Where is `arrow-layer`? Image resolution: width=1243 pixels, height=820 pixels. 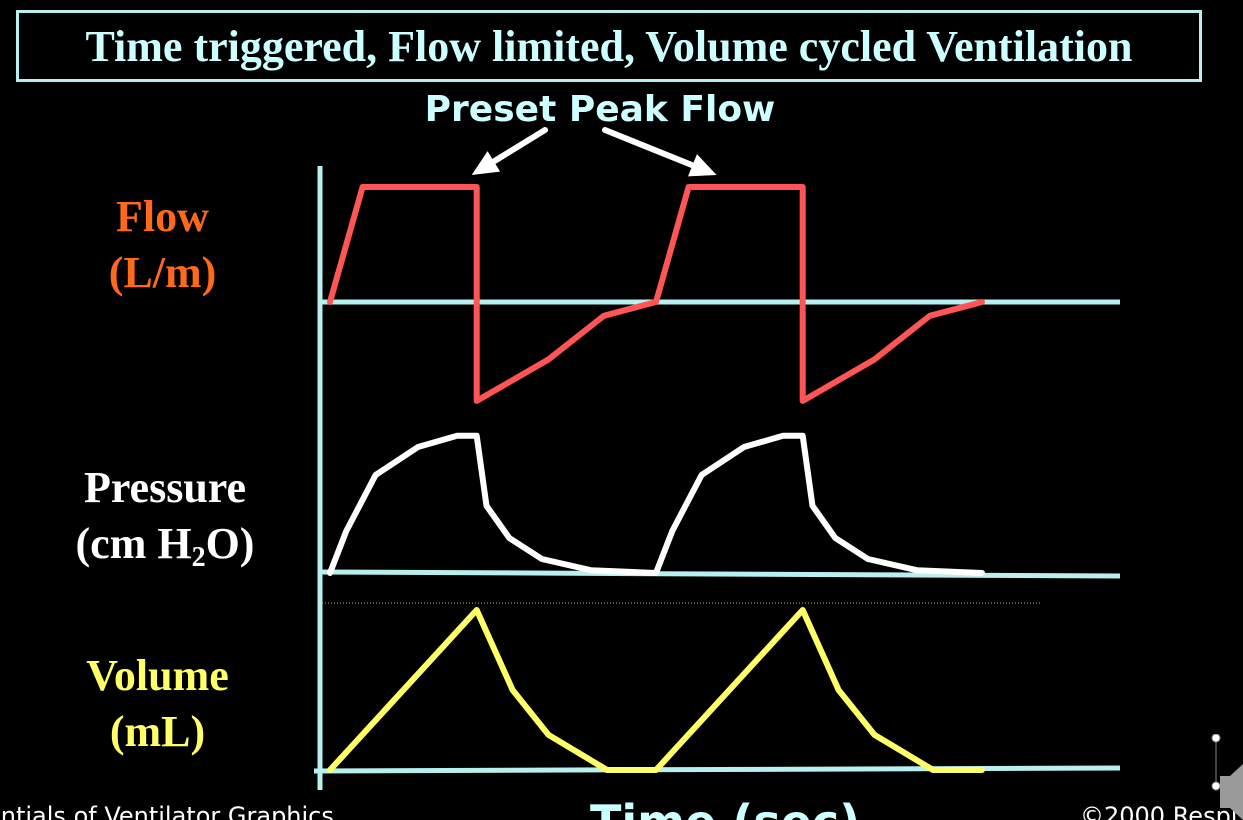 arrow-layer is located at coordinates (594, 152).